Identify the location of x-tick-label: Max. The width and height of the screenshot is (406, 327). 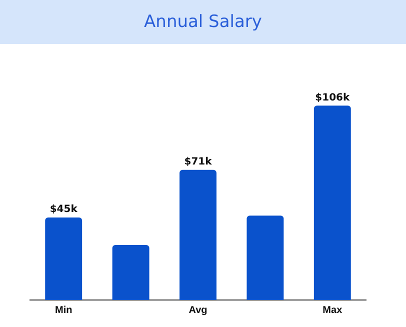
(332, 310).